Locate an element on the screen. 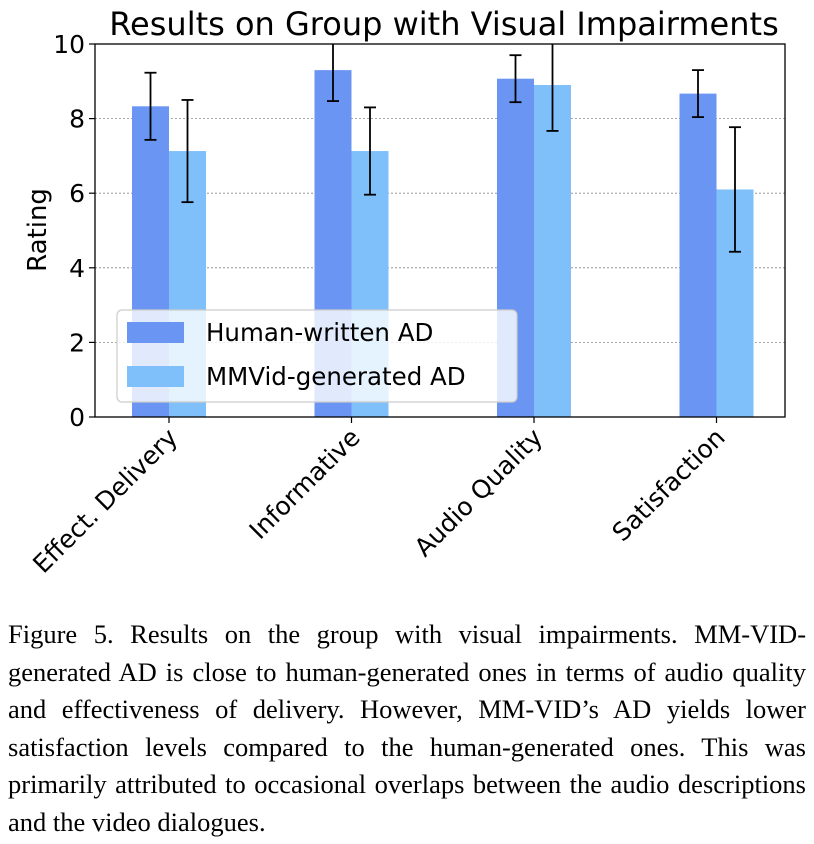  legend-label-mmvid: MMVid-generated AD is located at coordinates (336, 376).